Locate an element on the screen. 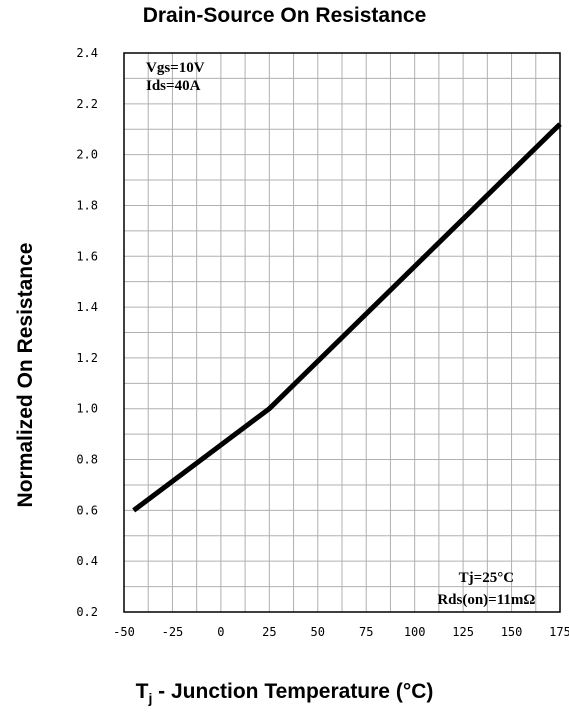  y-tick-label: 0.8 is located at coordinates (87, 460).